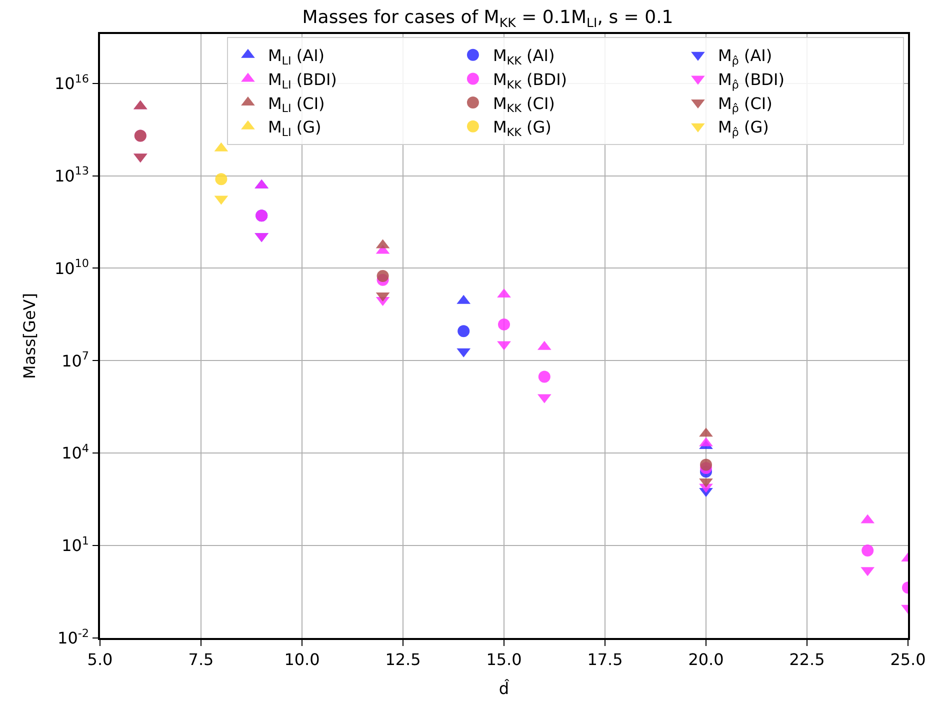 The image size is (938, 708). What do you see at coordinates (295, 128) in the screenshot?
I see `legend-label: M$_{LI}$ (G)` at bounding box center [295, 128].